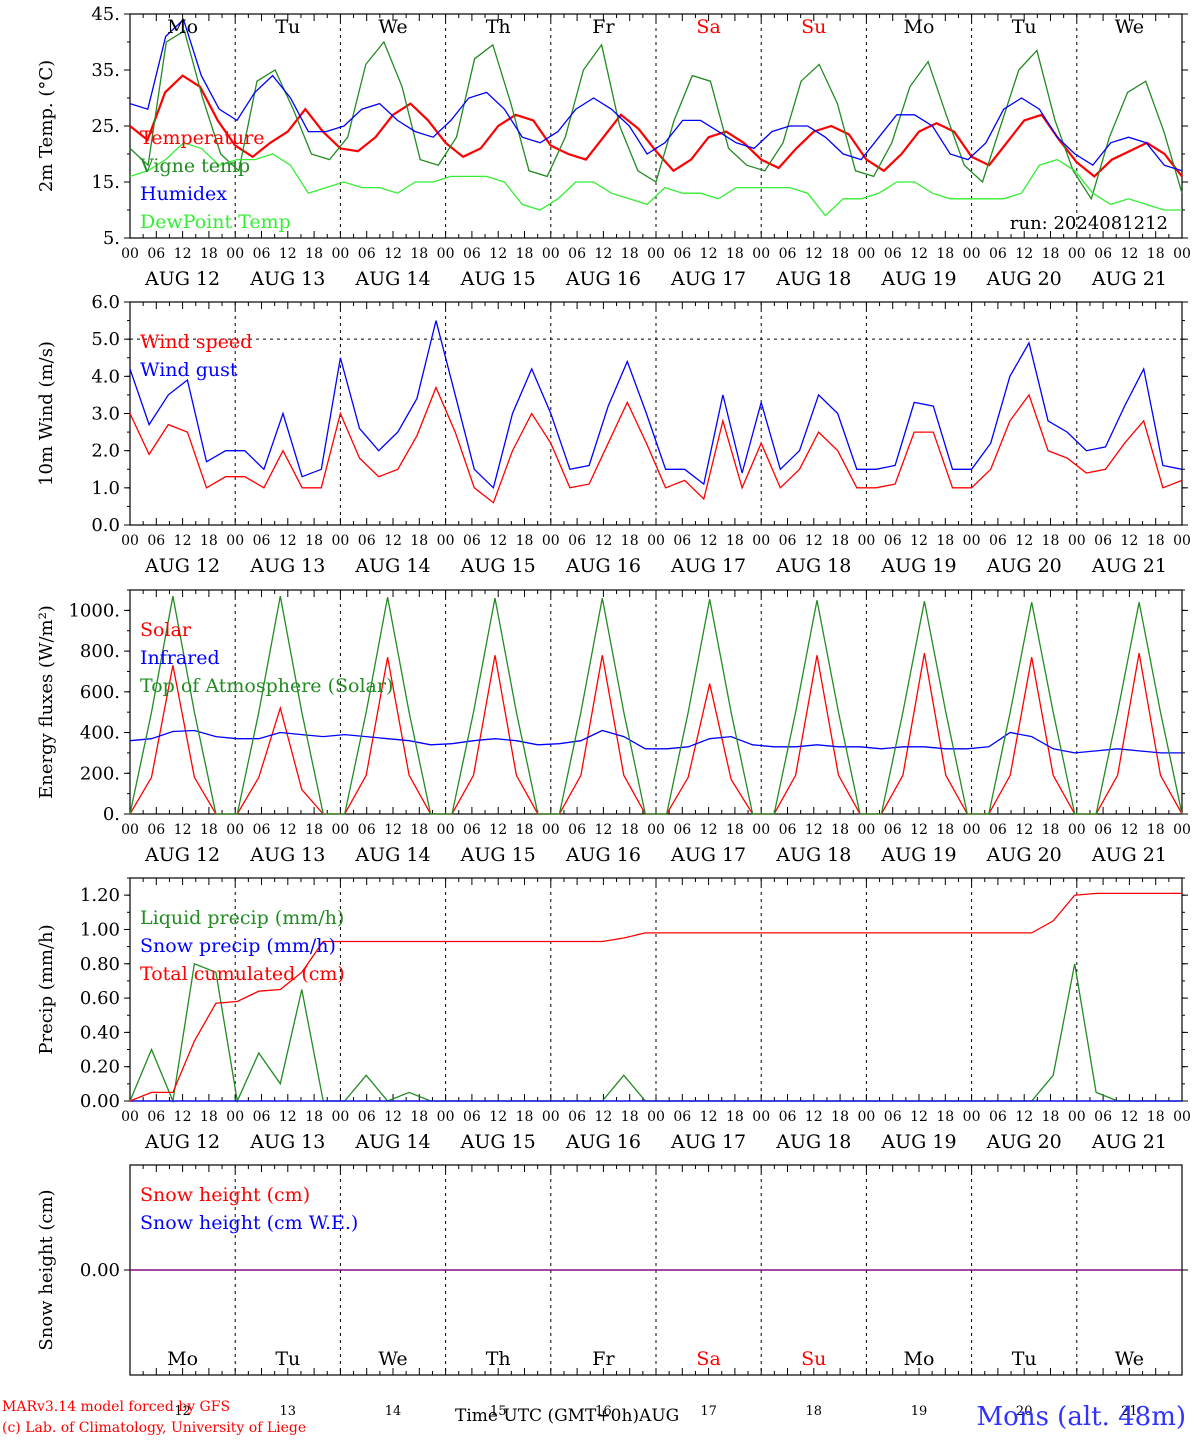 The image size is (1194, 1440). What do you see at coordinates (105, 126) in the screenshot?
I see `y-tick-label: 25.` at bounding box center [105, 126].